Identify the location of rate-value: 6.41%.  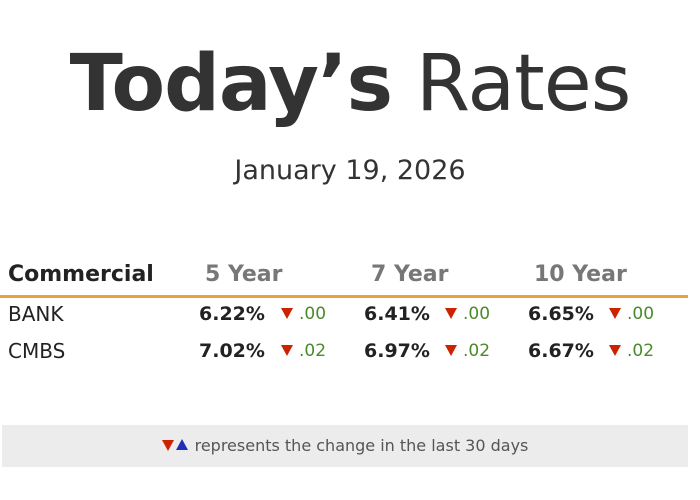
(397, 314).